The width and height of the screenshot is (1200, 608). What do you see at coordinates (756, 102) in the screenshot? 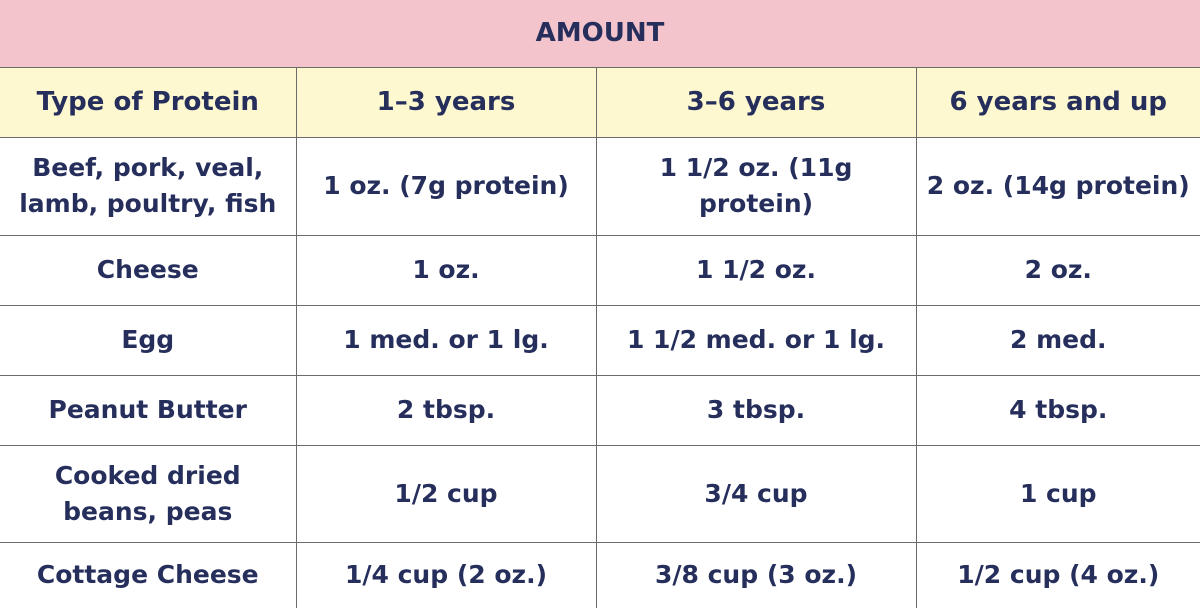
I see `column-header-3-6-years: 3–6 years` at bounding box center [756, 102].